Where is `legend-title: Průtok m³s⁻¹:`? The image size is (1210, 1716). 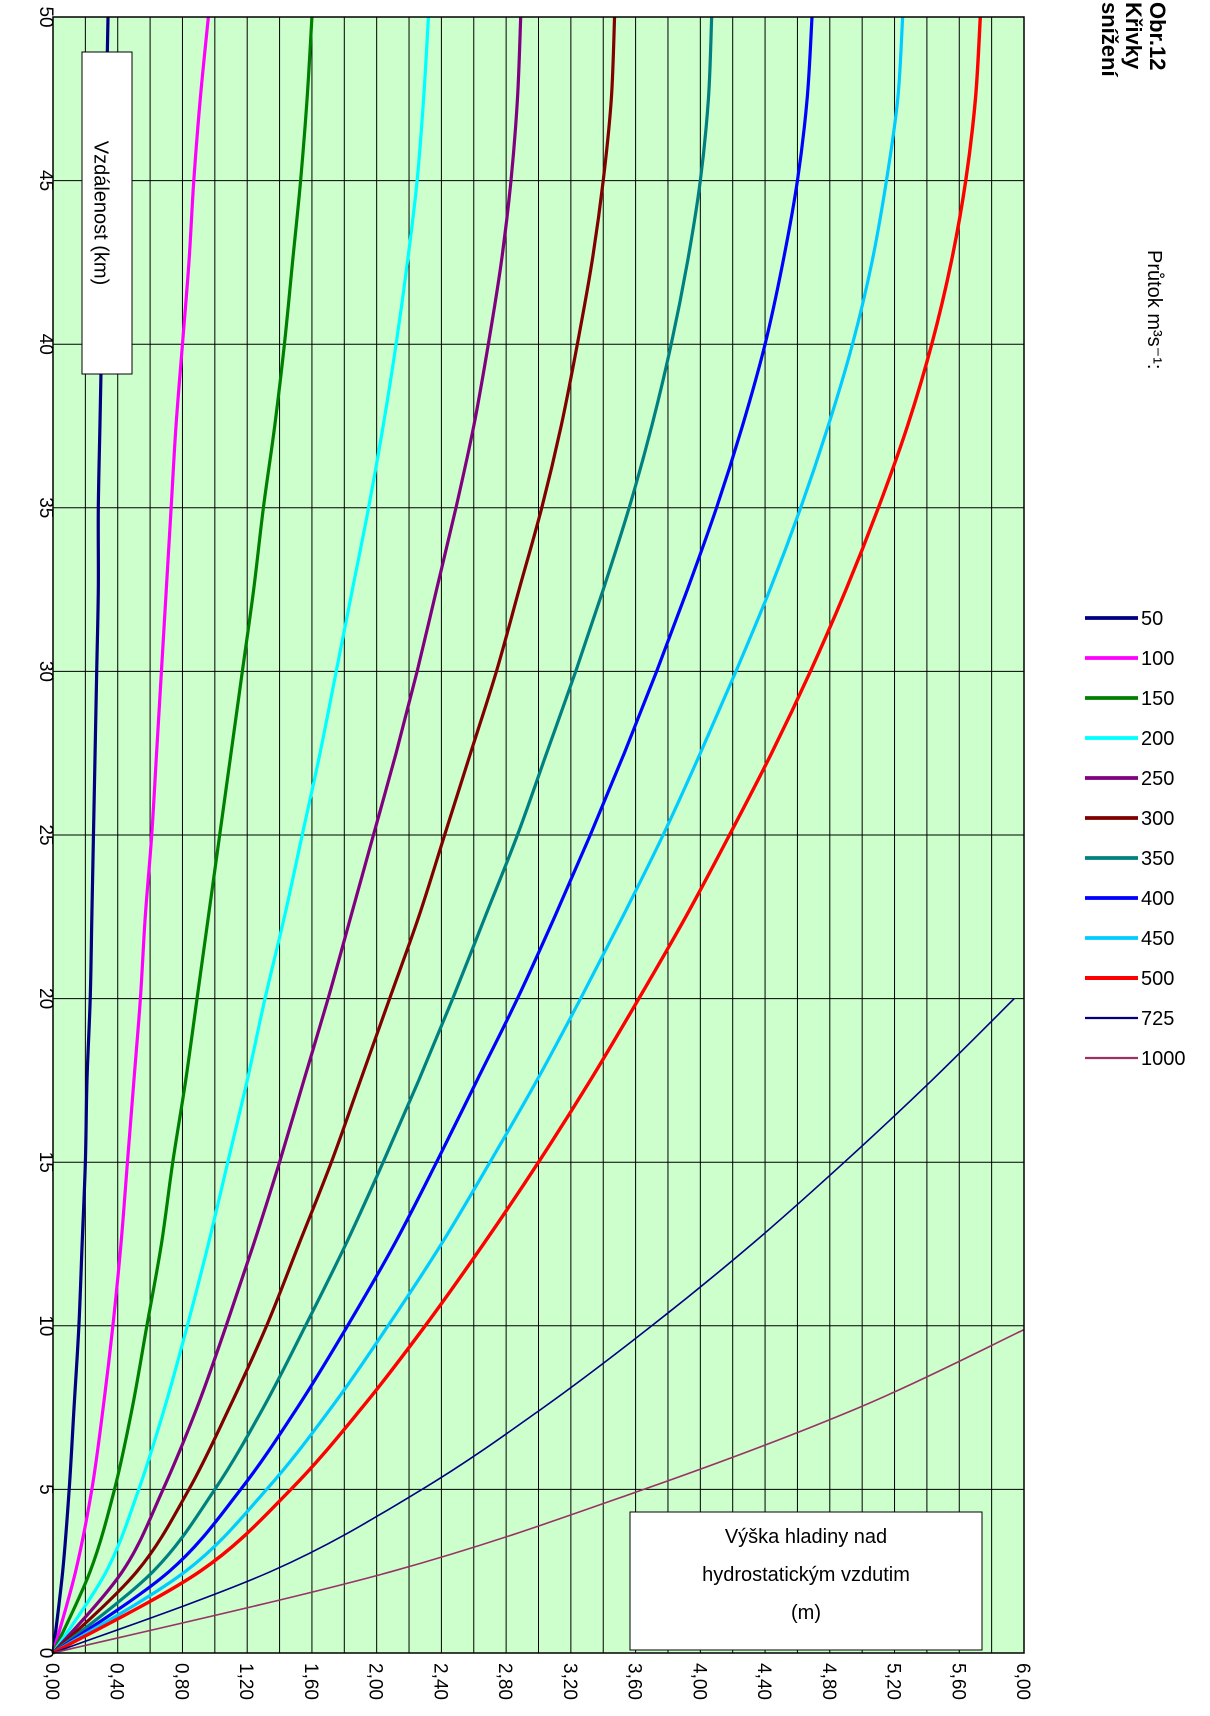
legend-title: Průtok m³s⁻¹: is located at coordinates (1154, 309).